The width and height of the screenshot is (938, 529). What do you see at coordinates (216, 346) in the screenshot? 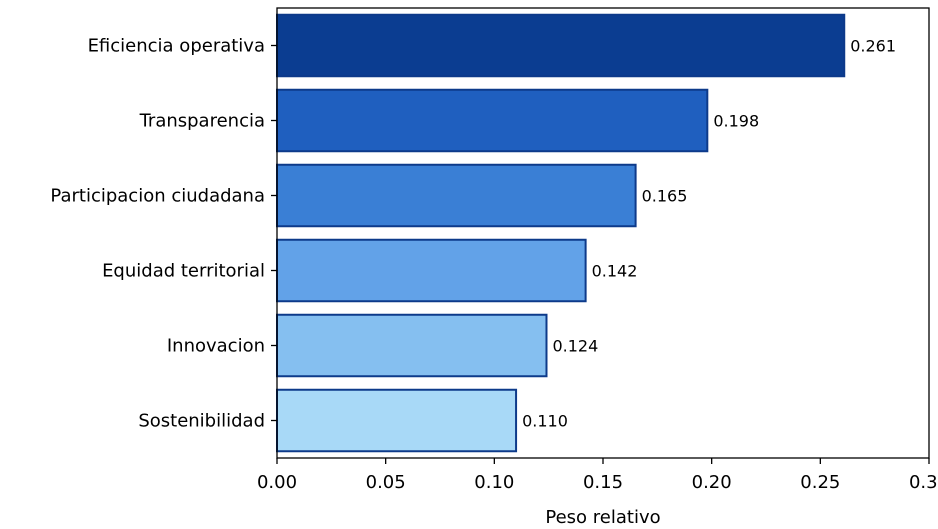
I see `category-label: Innovacion` at bounding box center [216, 346].